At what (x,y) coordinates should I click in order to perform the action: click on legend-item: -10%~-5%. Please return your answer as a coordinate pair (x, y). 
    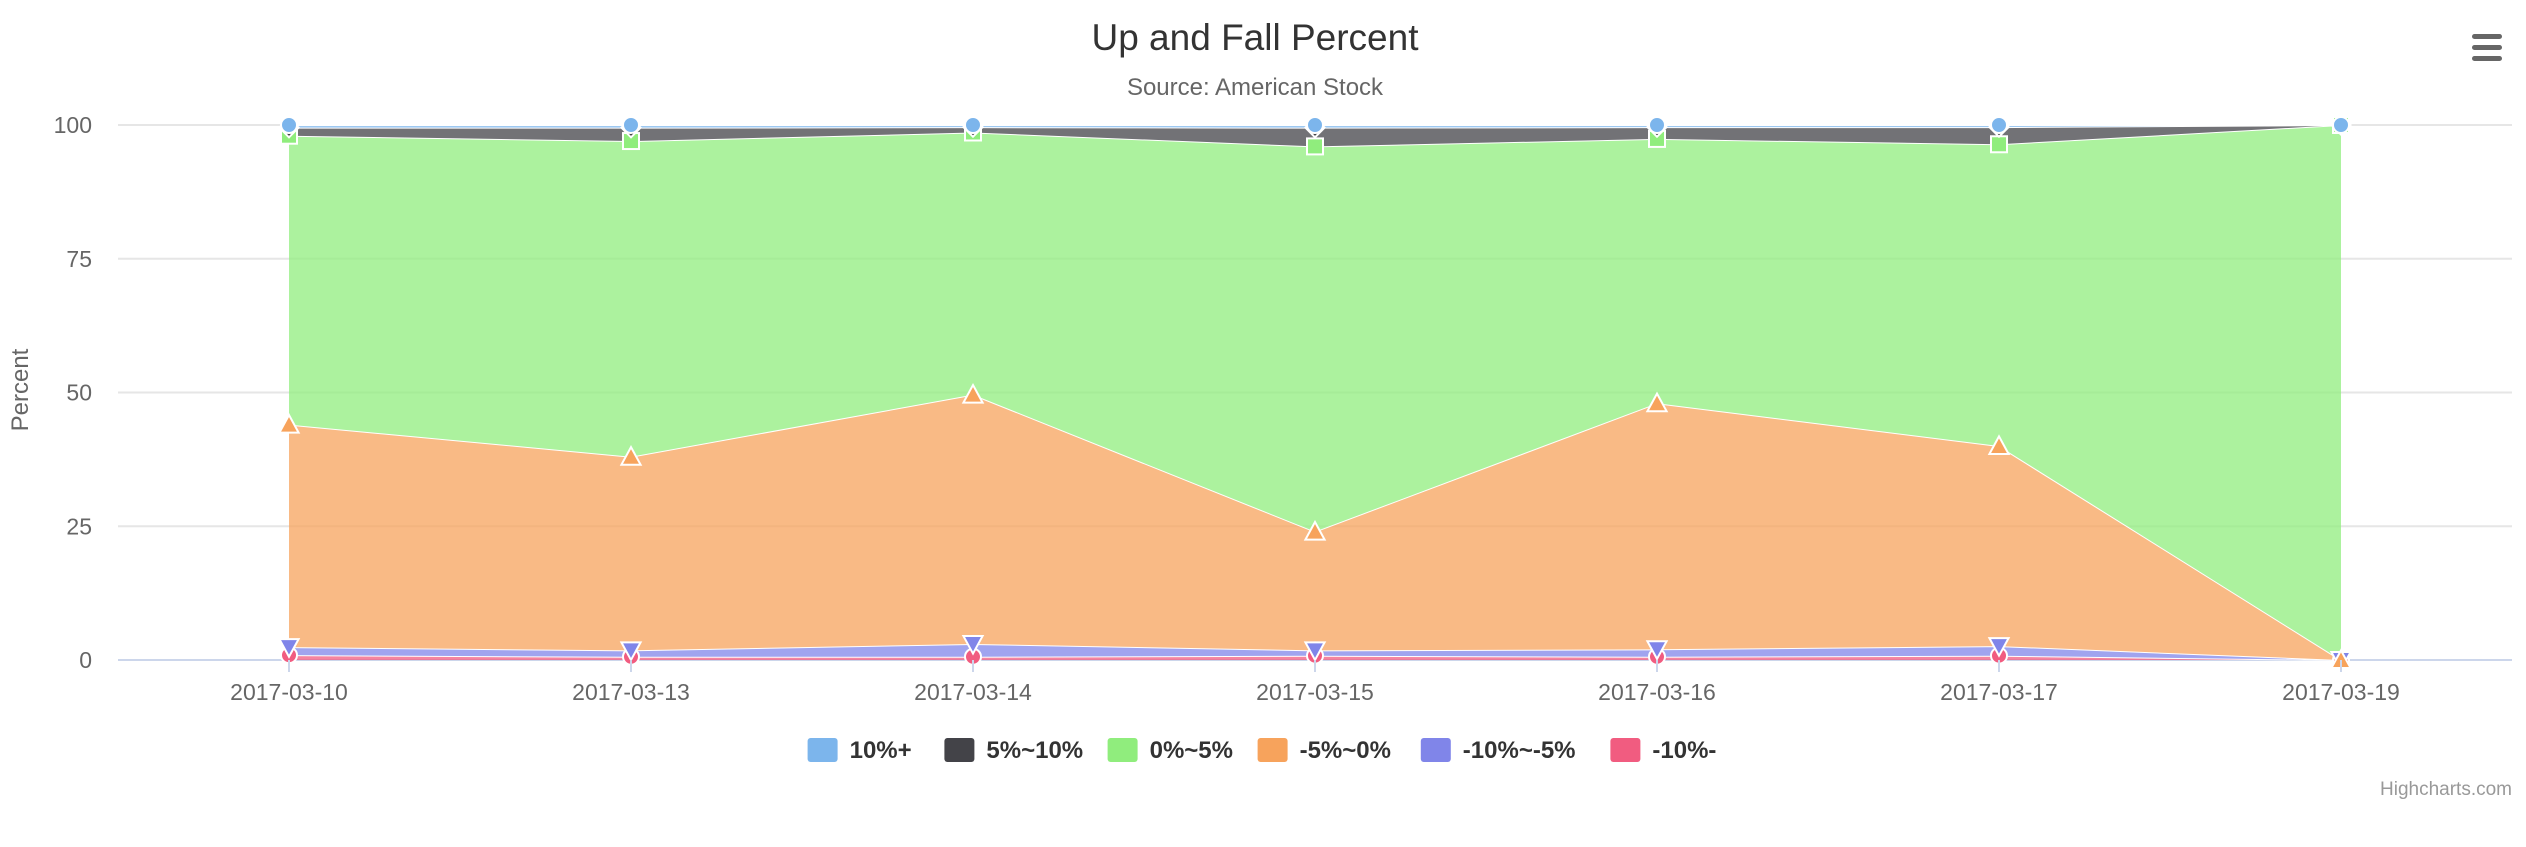
    Looking at the image, I should click on (1498, 750).